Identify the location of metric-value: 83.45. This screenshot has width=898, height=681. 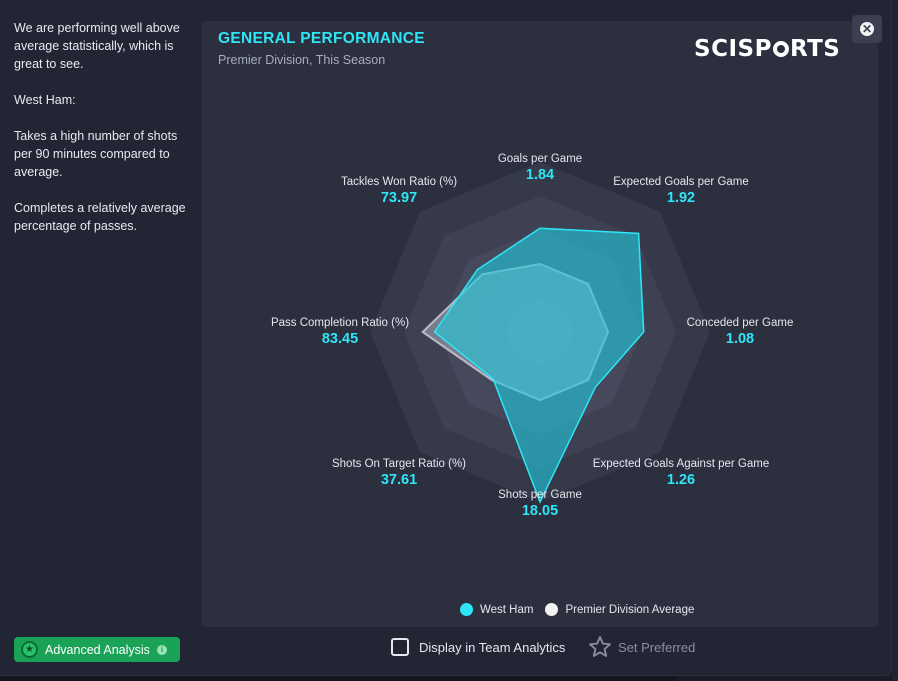
(340, 339).